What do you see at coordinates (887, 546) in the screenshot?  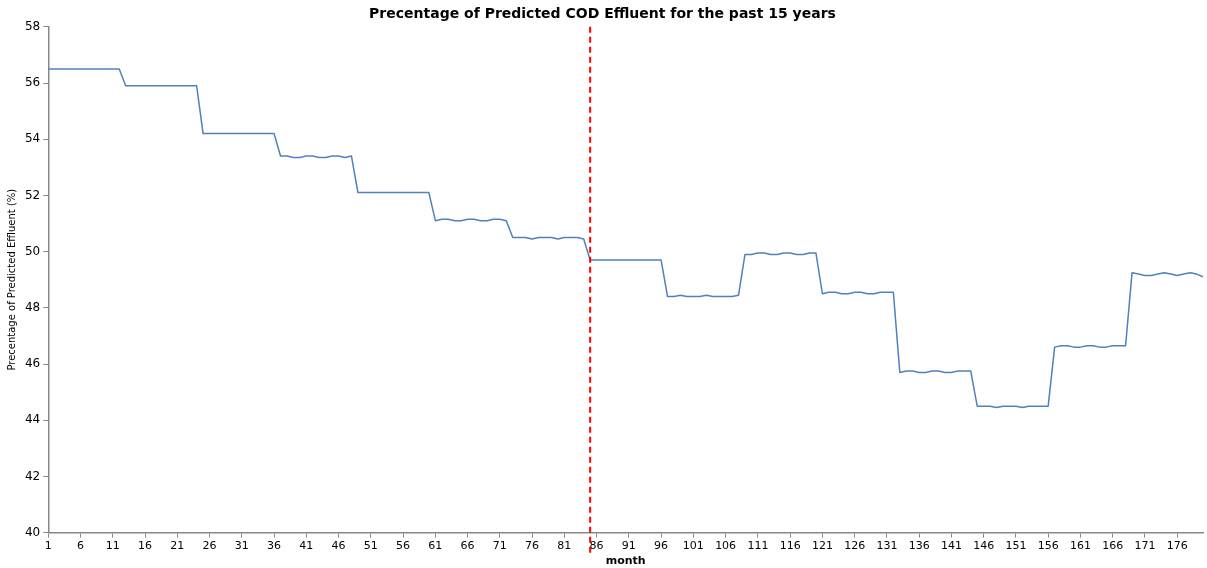 I see `x-tick-label: 131` at bounding box center [887, 546].